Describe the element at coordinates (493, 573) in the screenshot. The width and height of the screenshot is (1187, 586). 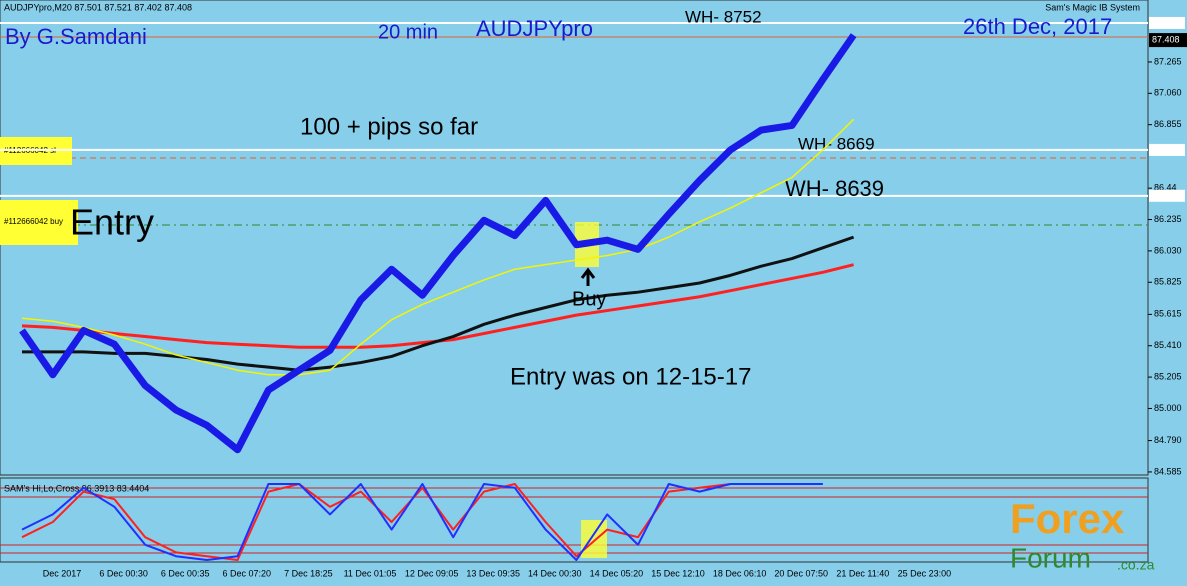
I see `x-tick-label: 13 Dec 09:35` at that location.